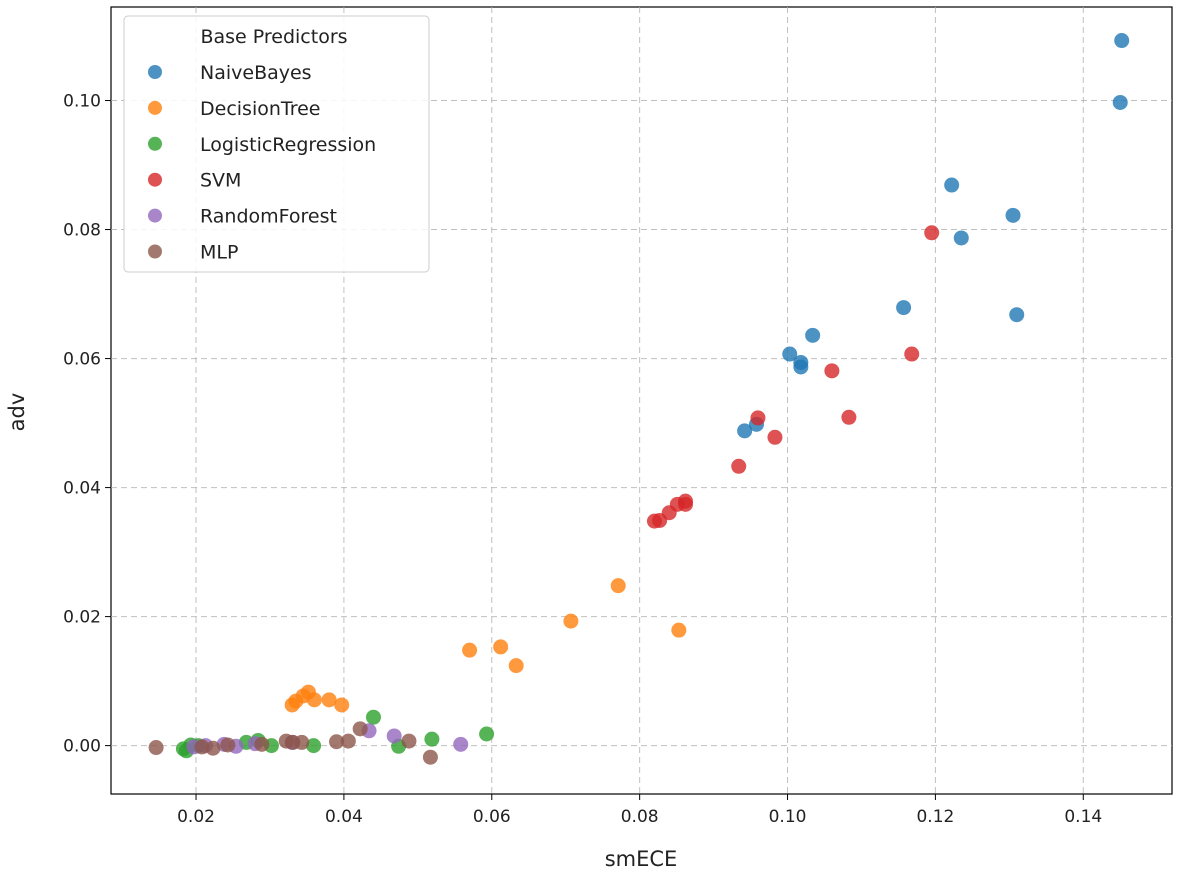  I want to click on y-tick-label: 0.06, so click(82, 360).